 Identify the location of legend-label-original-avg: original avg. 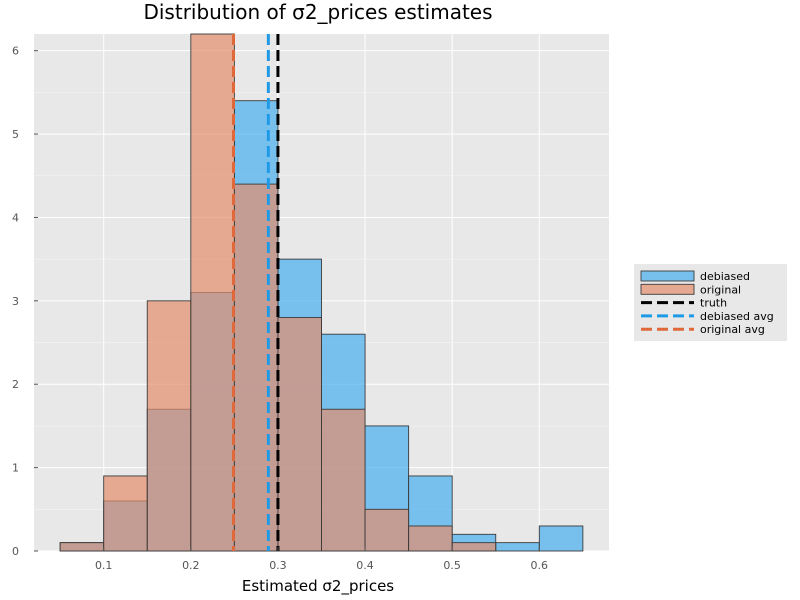
(732, 329).